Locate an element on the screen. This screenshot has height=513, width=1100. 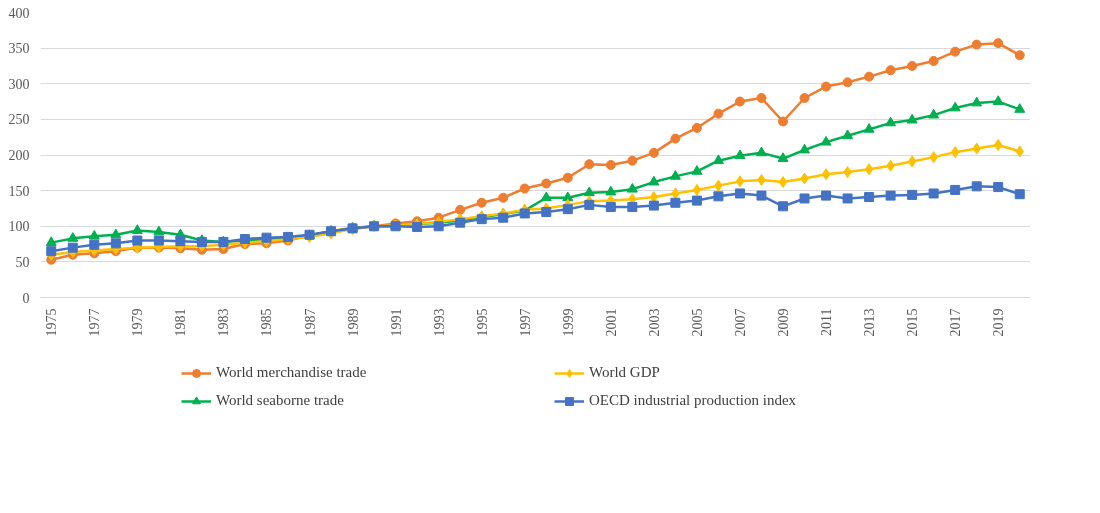
x-tick-label: 2011 is located at coordinates (827, 322).